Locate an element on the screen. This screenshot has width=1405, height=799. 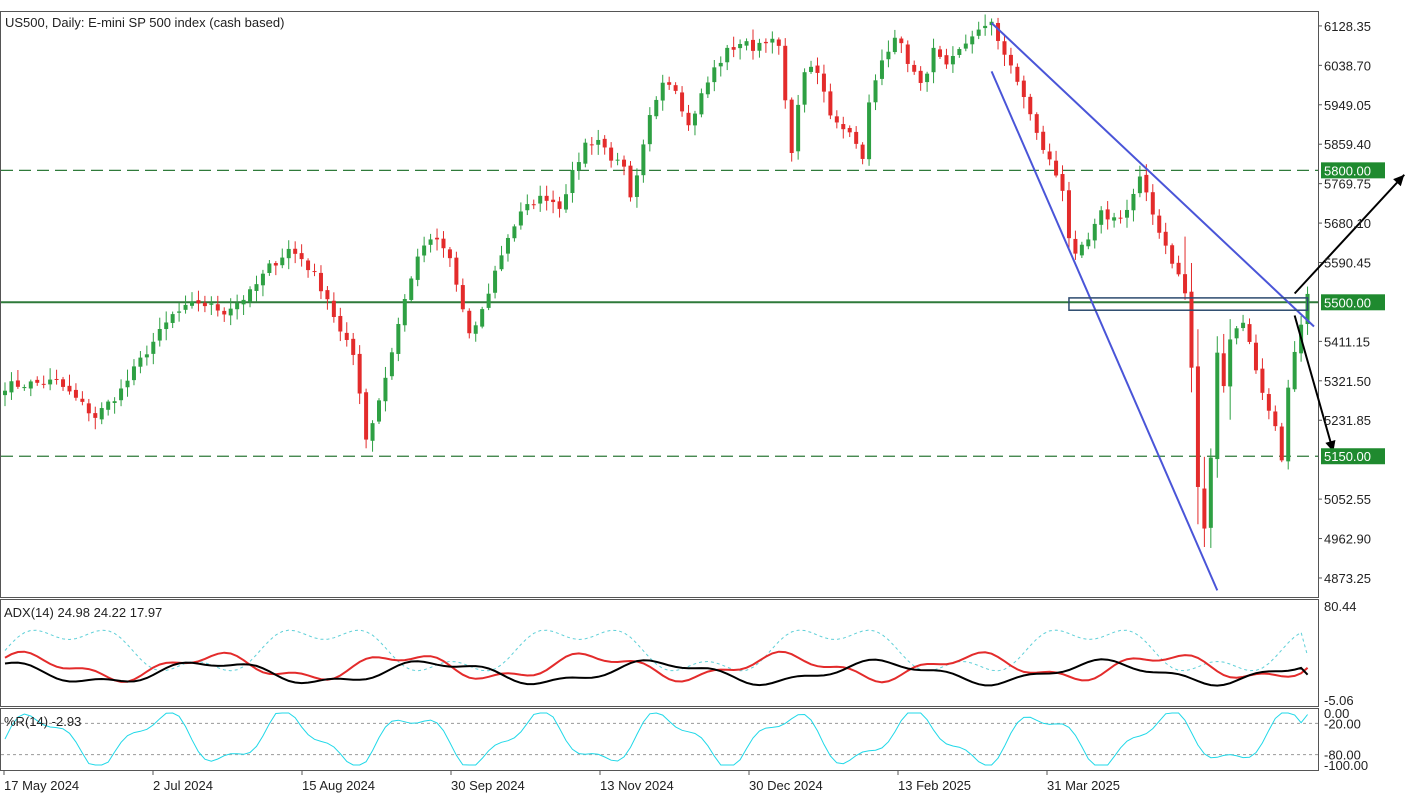
date-tick-label: 13 Feb 2025 is located at coordinates (934, 785).